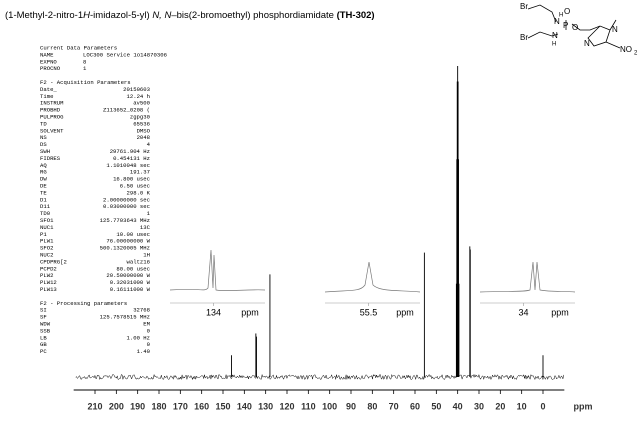  What do you see at coordinates (567, 11) in the screenshot?
I see `atom-label: O` at bounding box center [567, 11].